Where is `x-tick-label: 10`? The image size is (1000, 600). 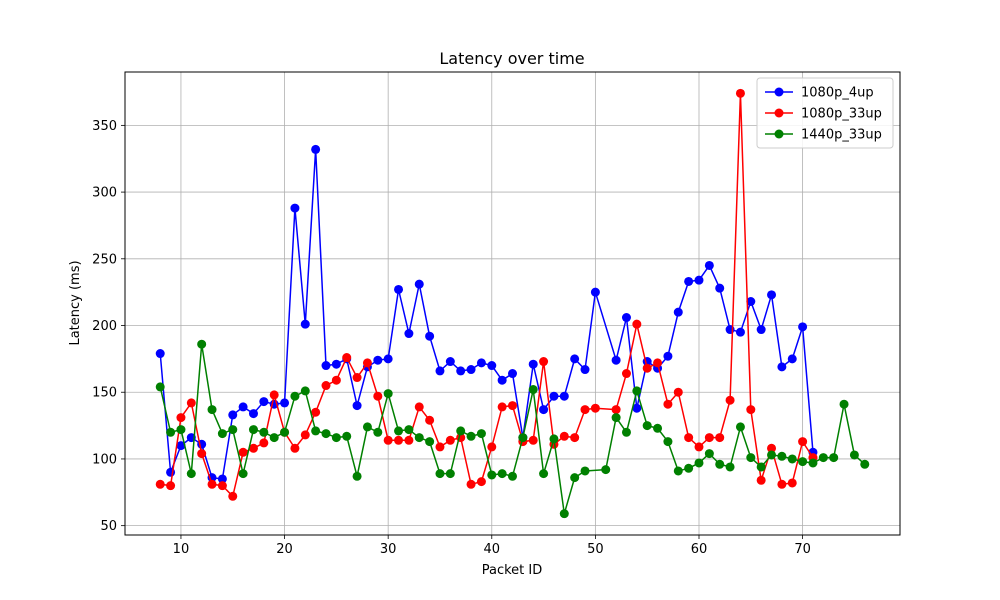
x-tick-label: 10 is located at coordinates (181, 549).